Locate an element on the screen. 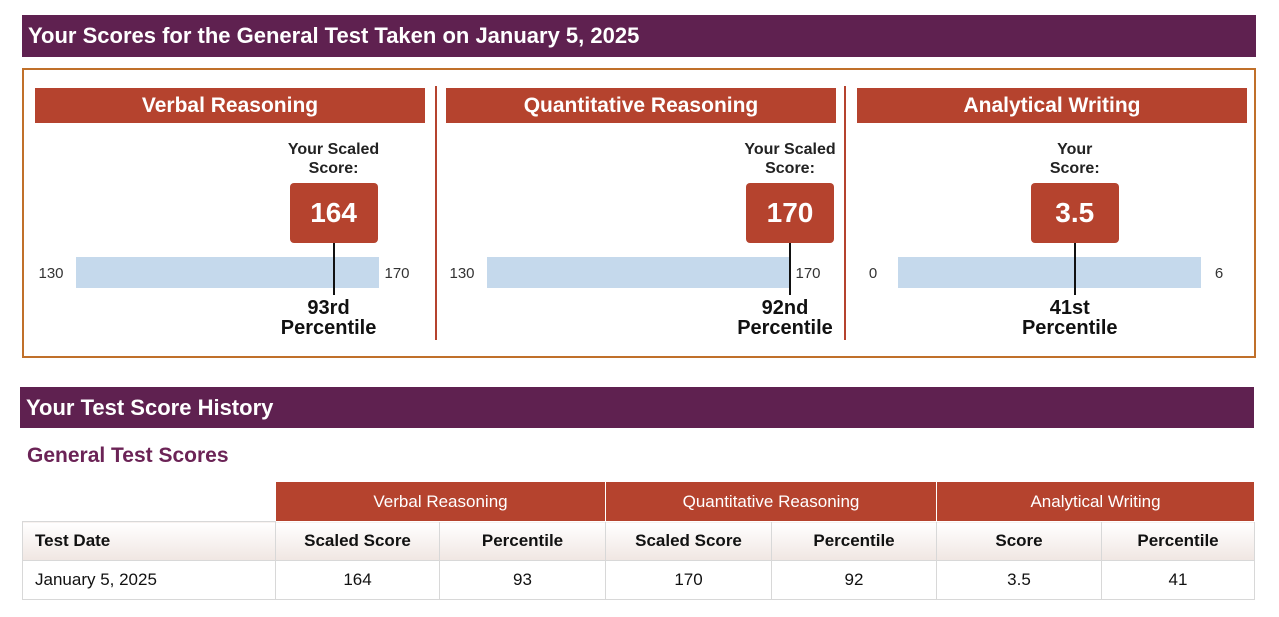 The width and height of the screenshot is (1279, 617). scale-min: 0 is located at coordinates (873, 273).